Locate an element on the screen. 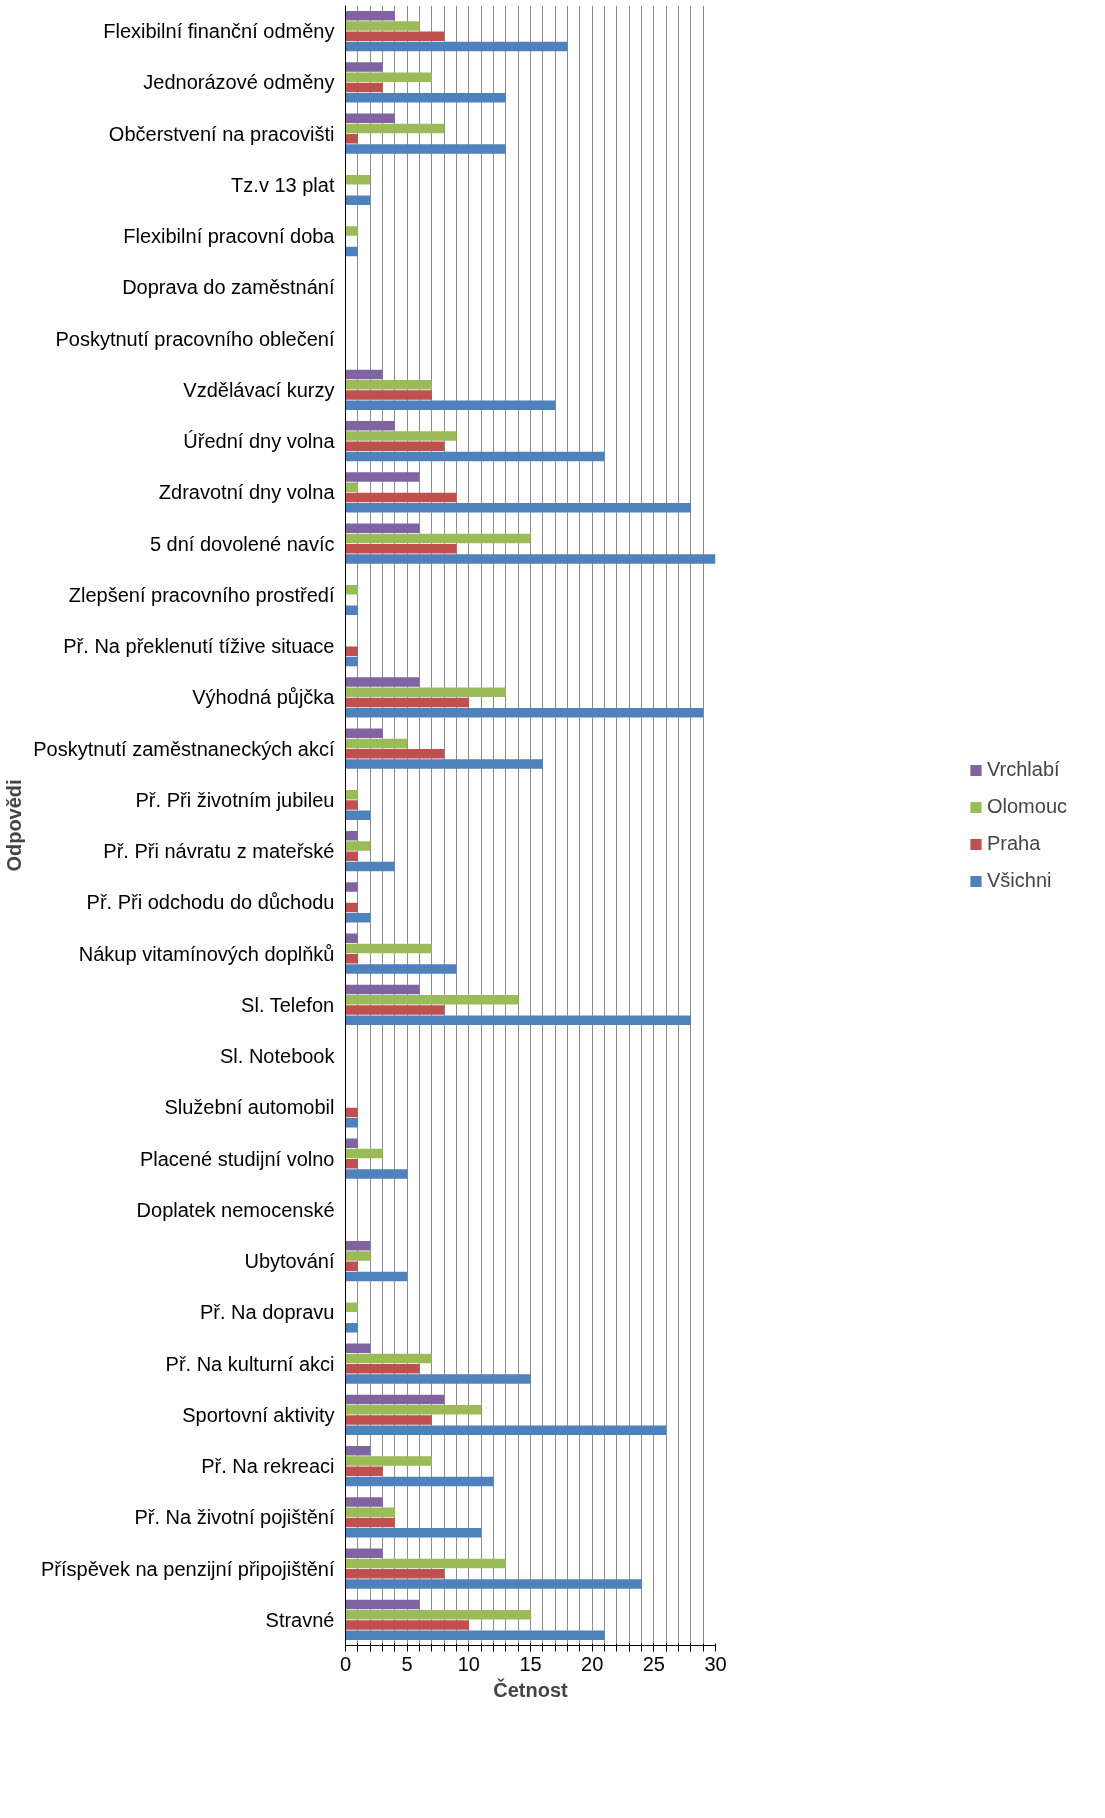 Image resolution: width=1105 pixels, height=1818 pixels. y-tick-label: Sl. Notebook is located at coordinates (277, 1056).